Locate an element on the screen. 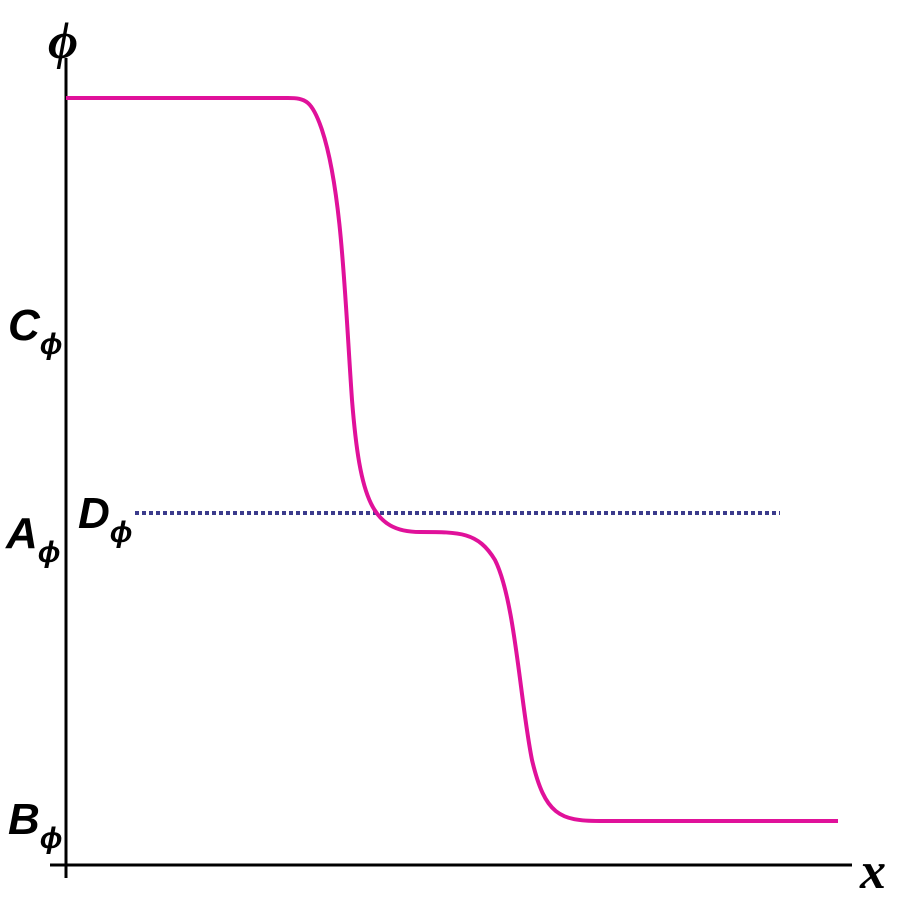 The image size is (900, 900). level-label: Cϕ is located at coordinates (35, 331).